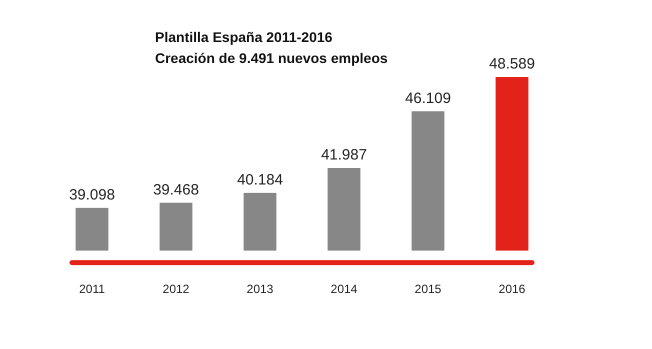 The height and width of the screenshot is (349, 652). I want to click on x-tick-label: 2013, so click(260, 289).